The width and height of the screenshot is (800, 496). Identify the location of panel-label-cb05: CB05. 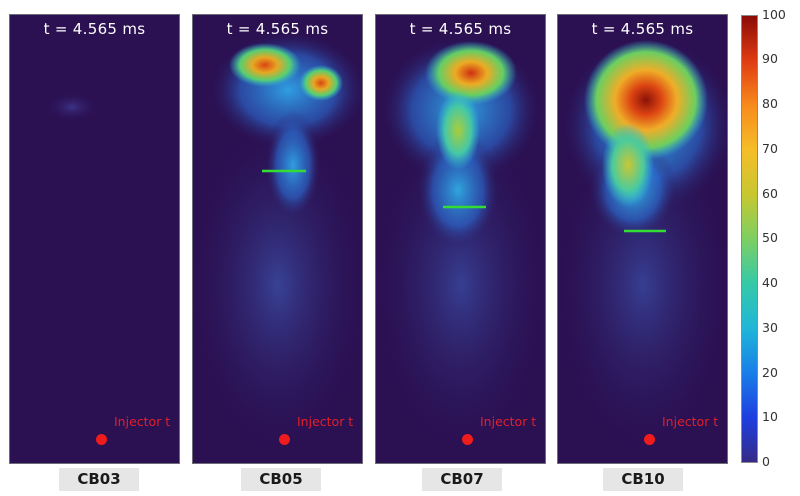
(281, 479).